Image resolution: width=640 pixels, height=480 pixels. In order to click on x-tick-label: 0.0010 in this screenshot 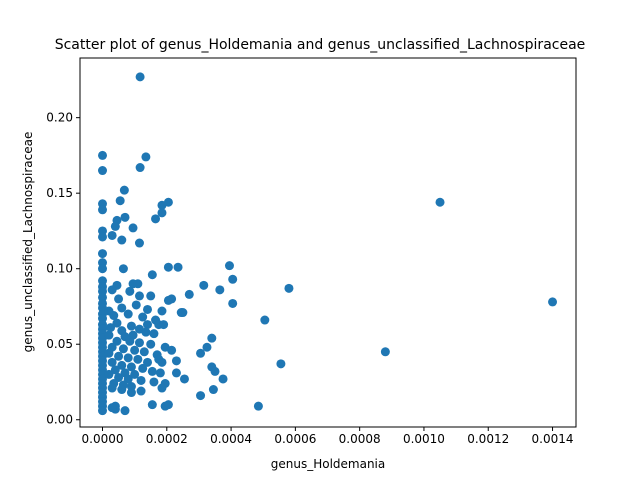, I will do `click(424, 439)`.